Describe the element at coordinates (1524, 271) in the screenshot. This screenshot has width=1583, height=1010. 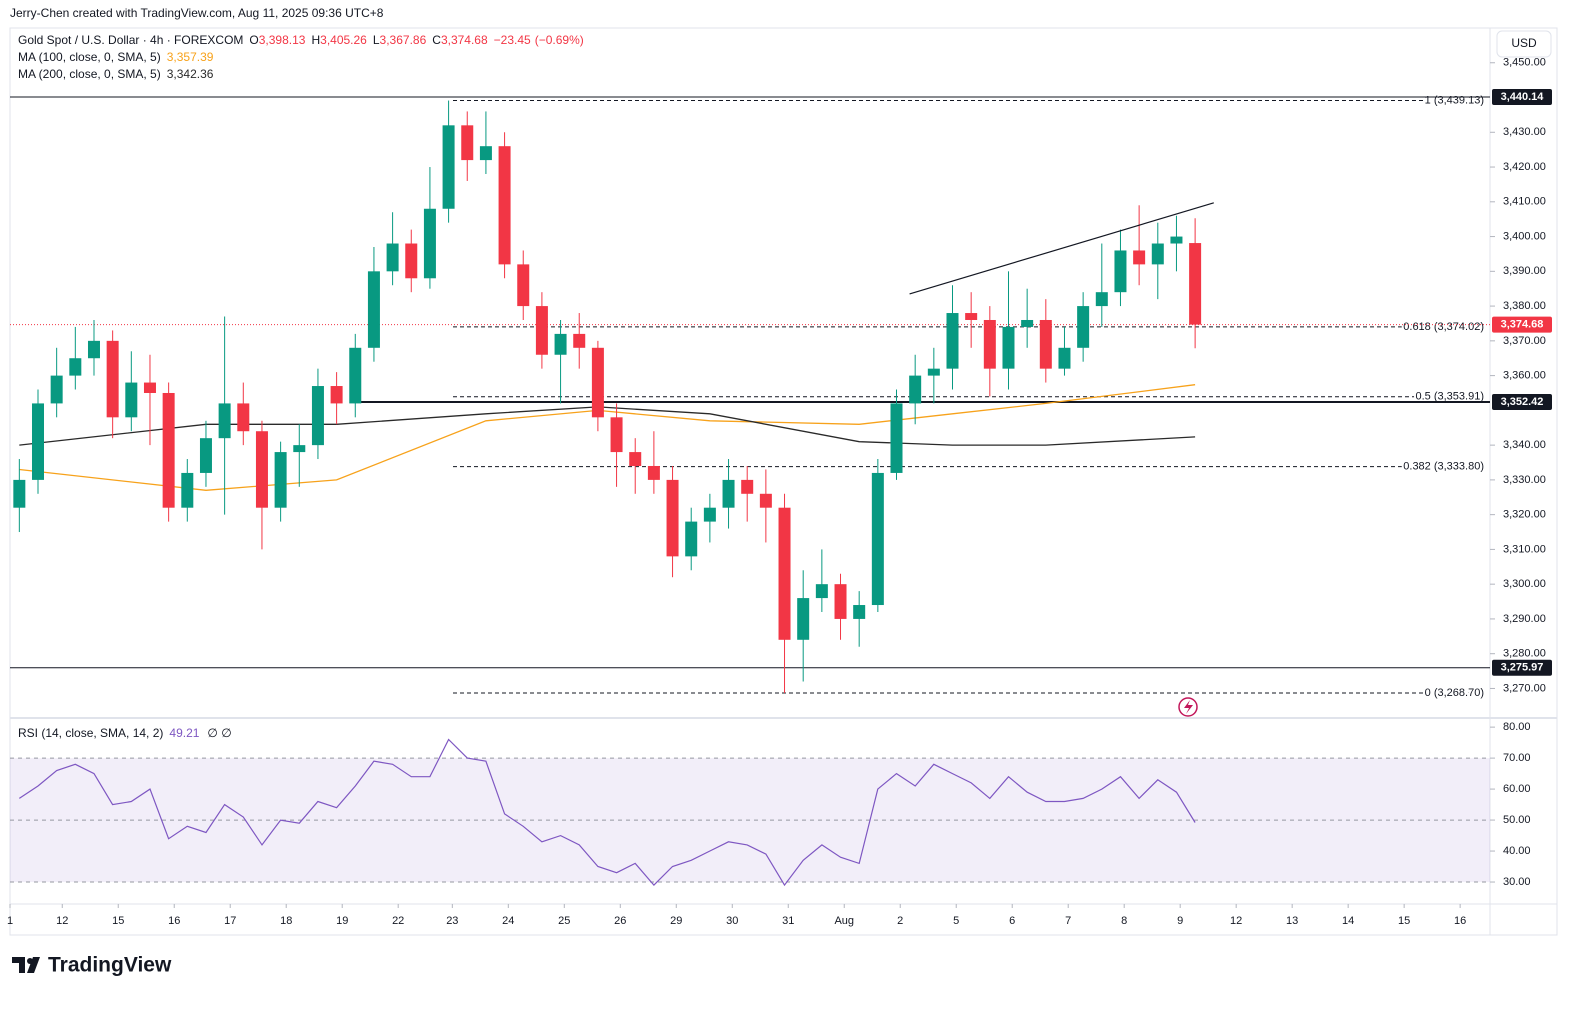
I see `y-tick-label: 3,390.00` at that location.